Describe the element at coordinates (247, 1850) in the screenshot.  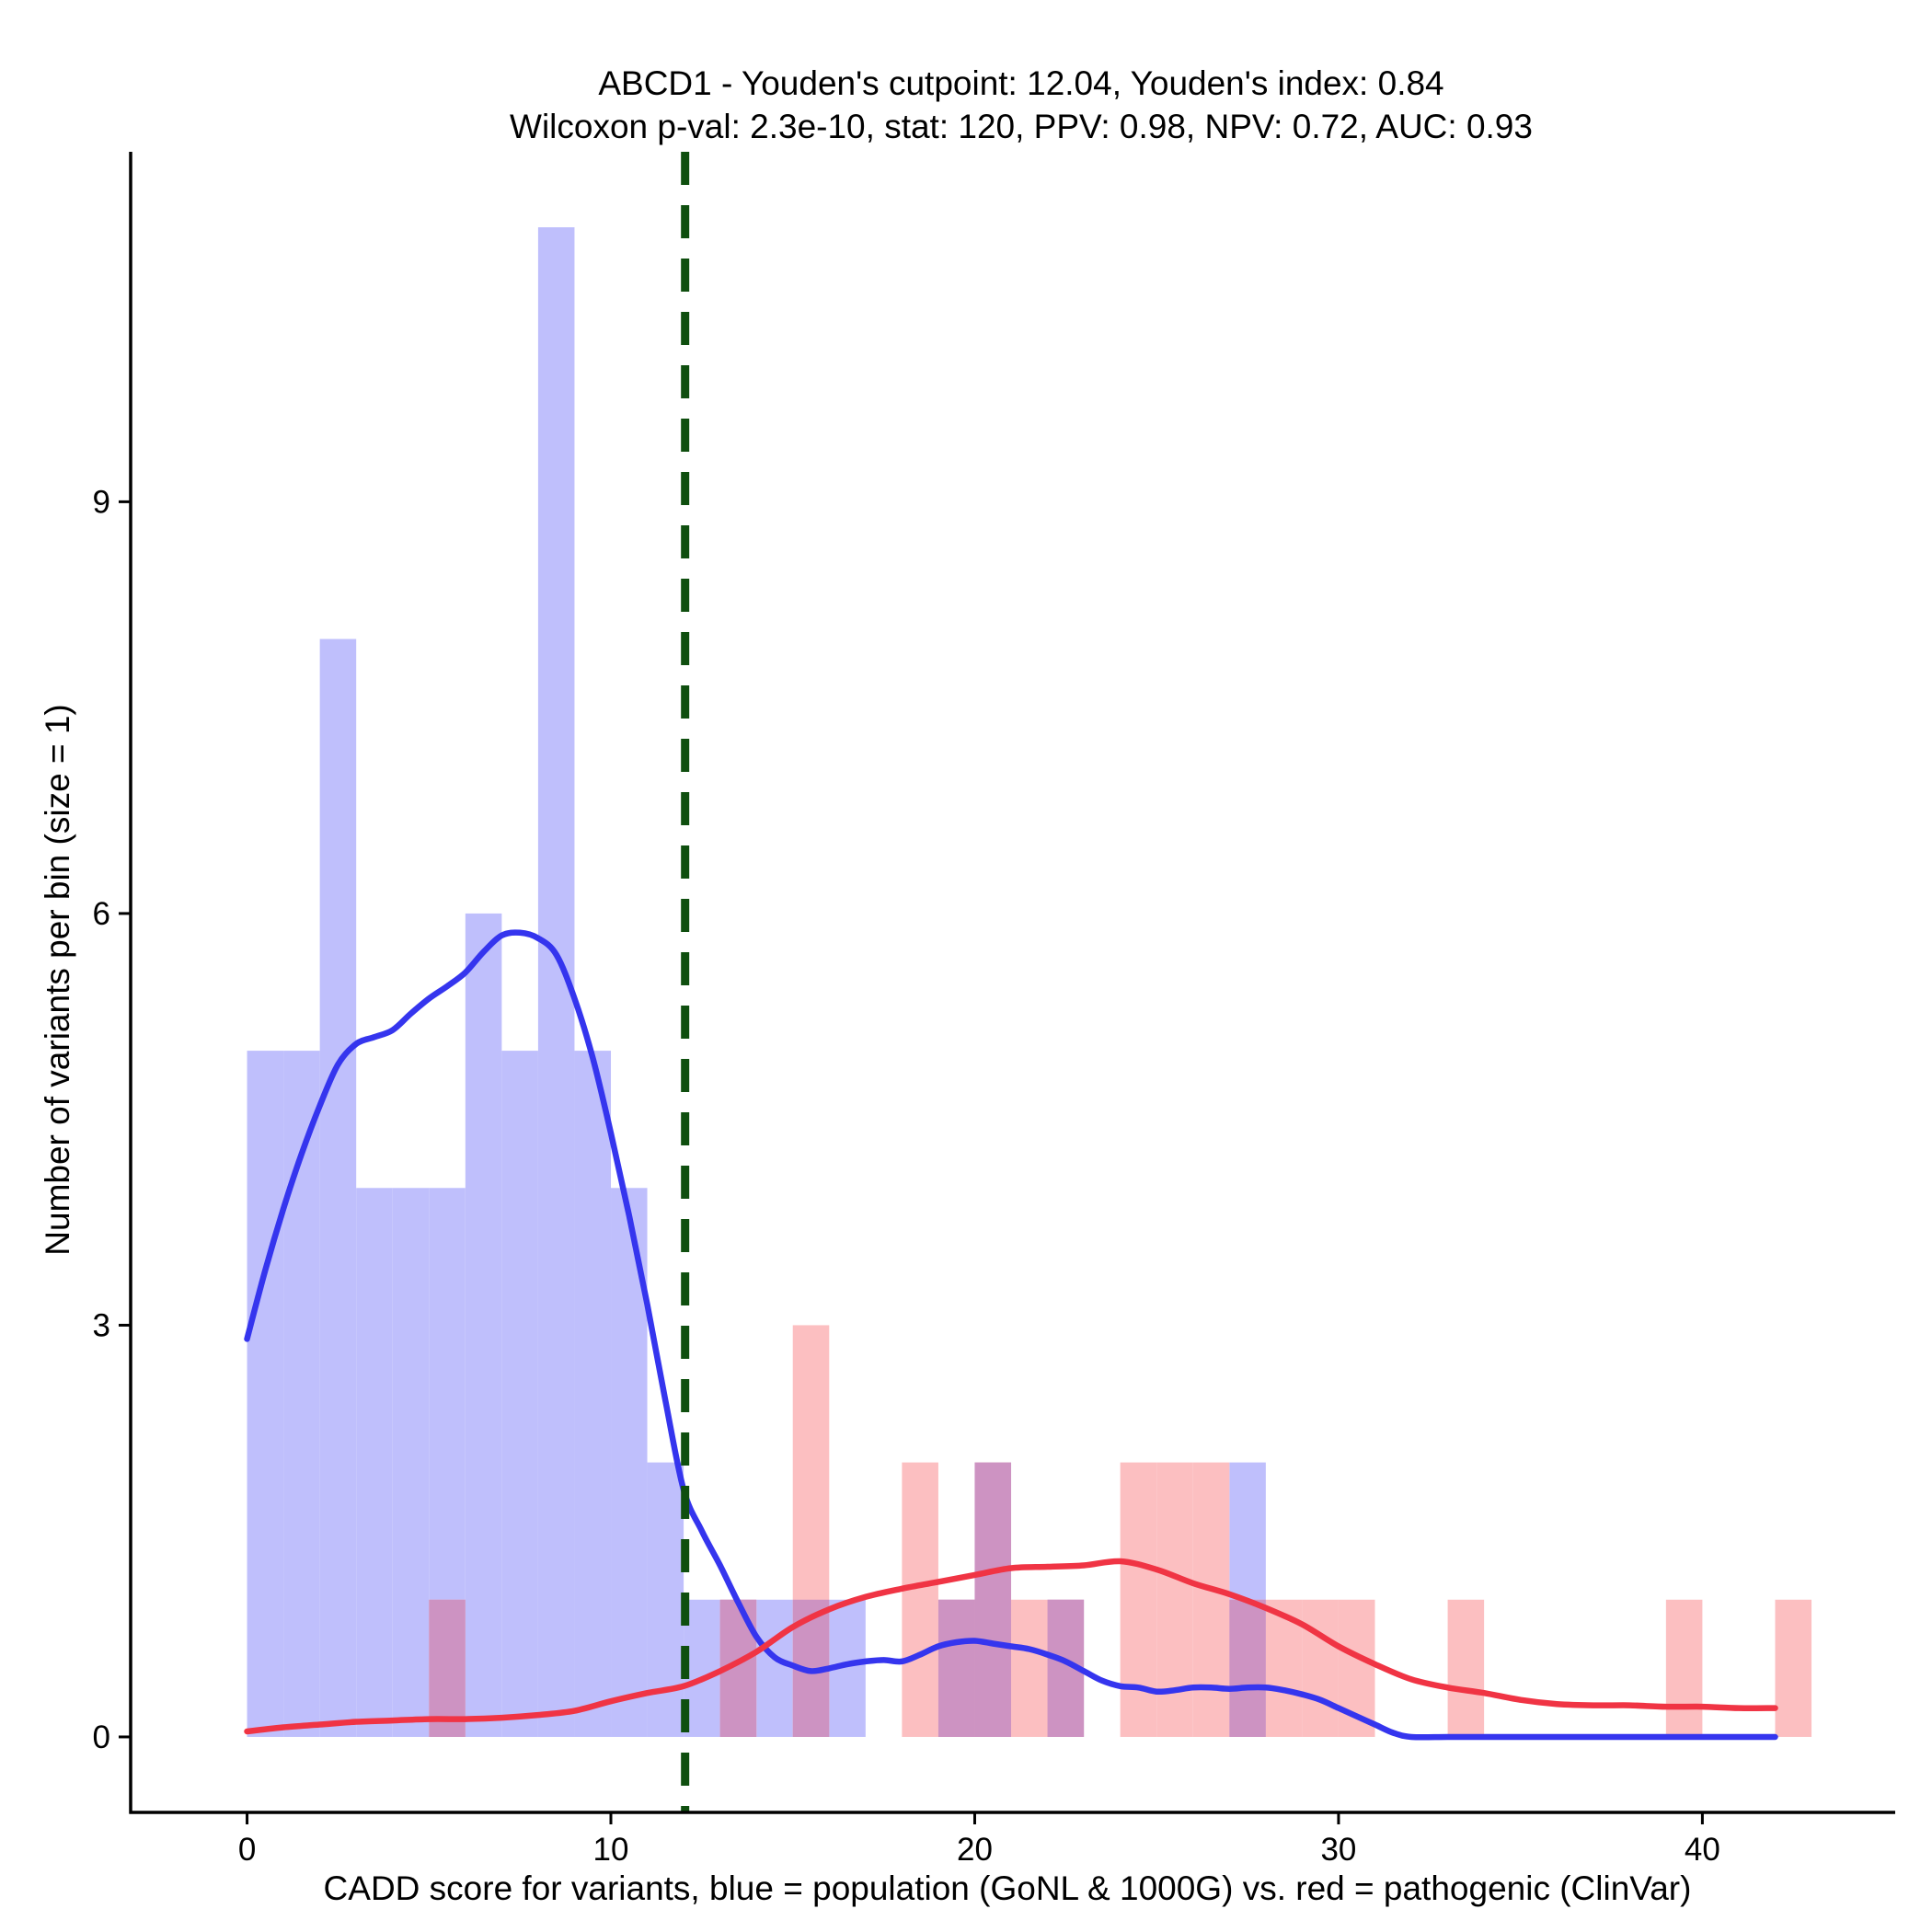
I see `x-tick-label-0: 0` at that location.